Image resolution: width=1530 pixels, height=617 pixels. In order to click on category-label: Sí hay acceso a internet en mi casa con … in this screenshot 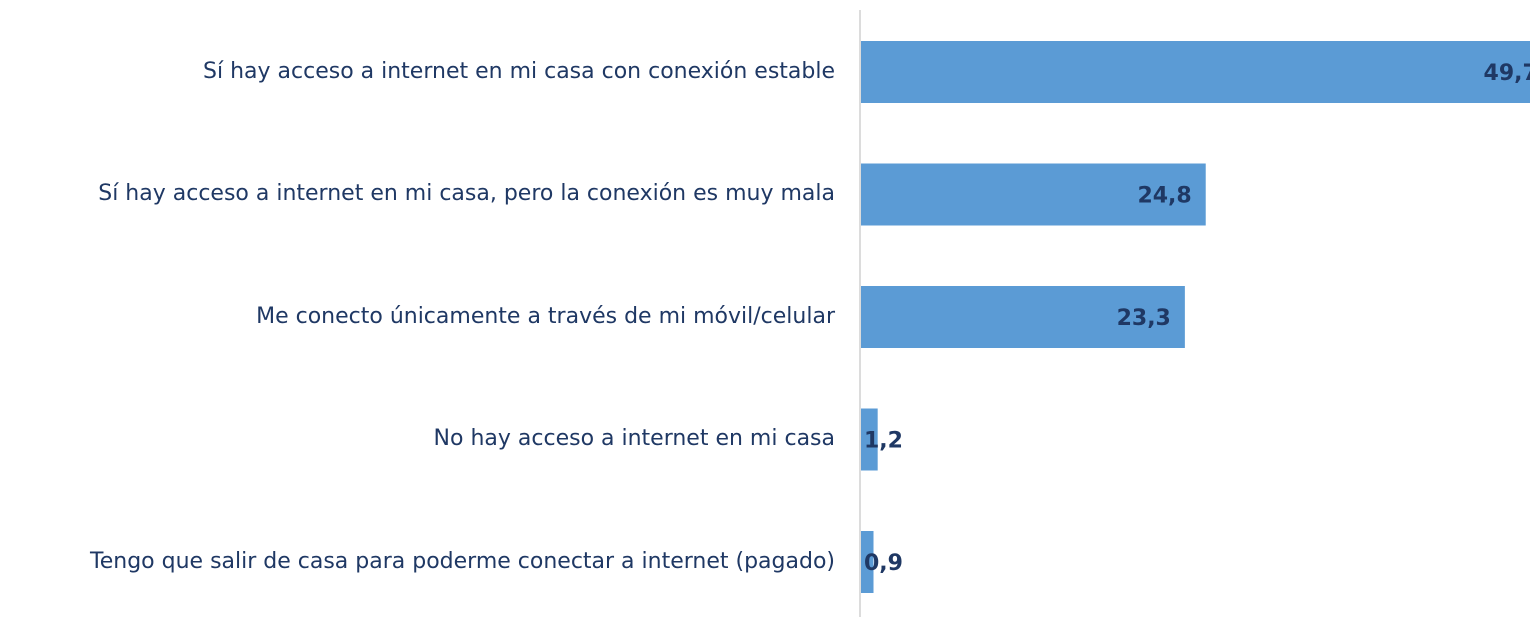, I will do `click(519, 71)`.